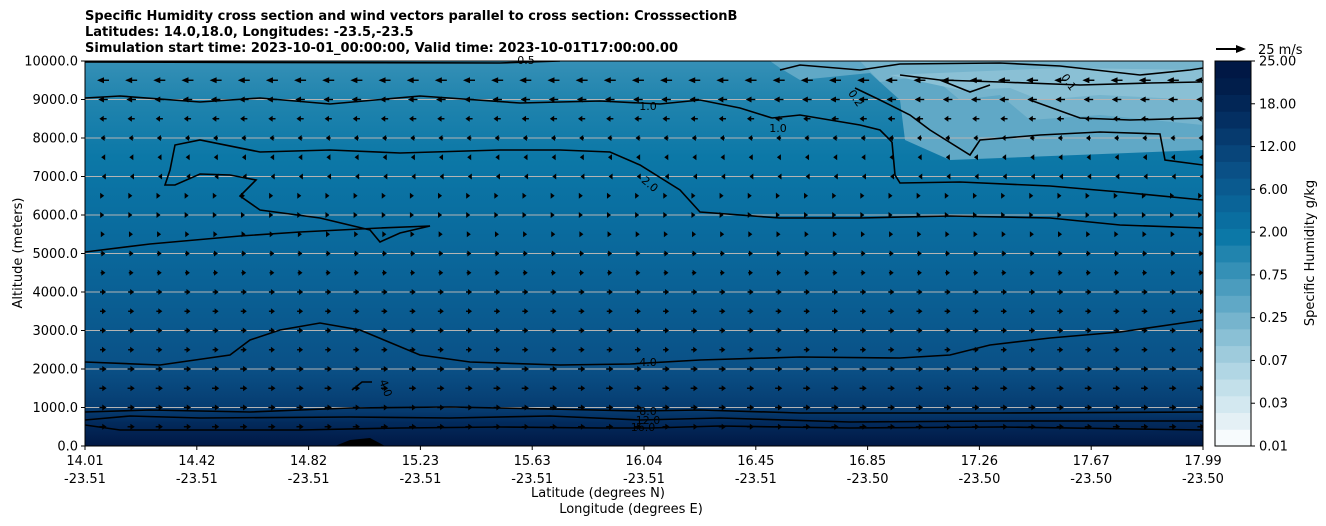  What do you see at coordinates (1241, 49) in the screenshot?
I see `wind-key-arrowhead` at bounding box center [1241, 49].